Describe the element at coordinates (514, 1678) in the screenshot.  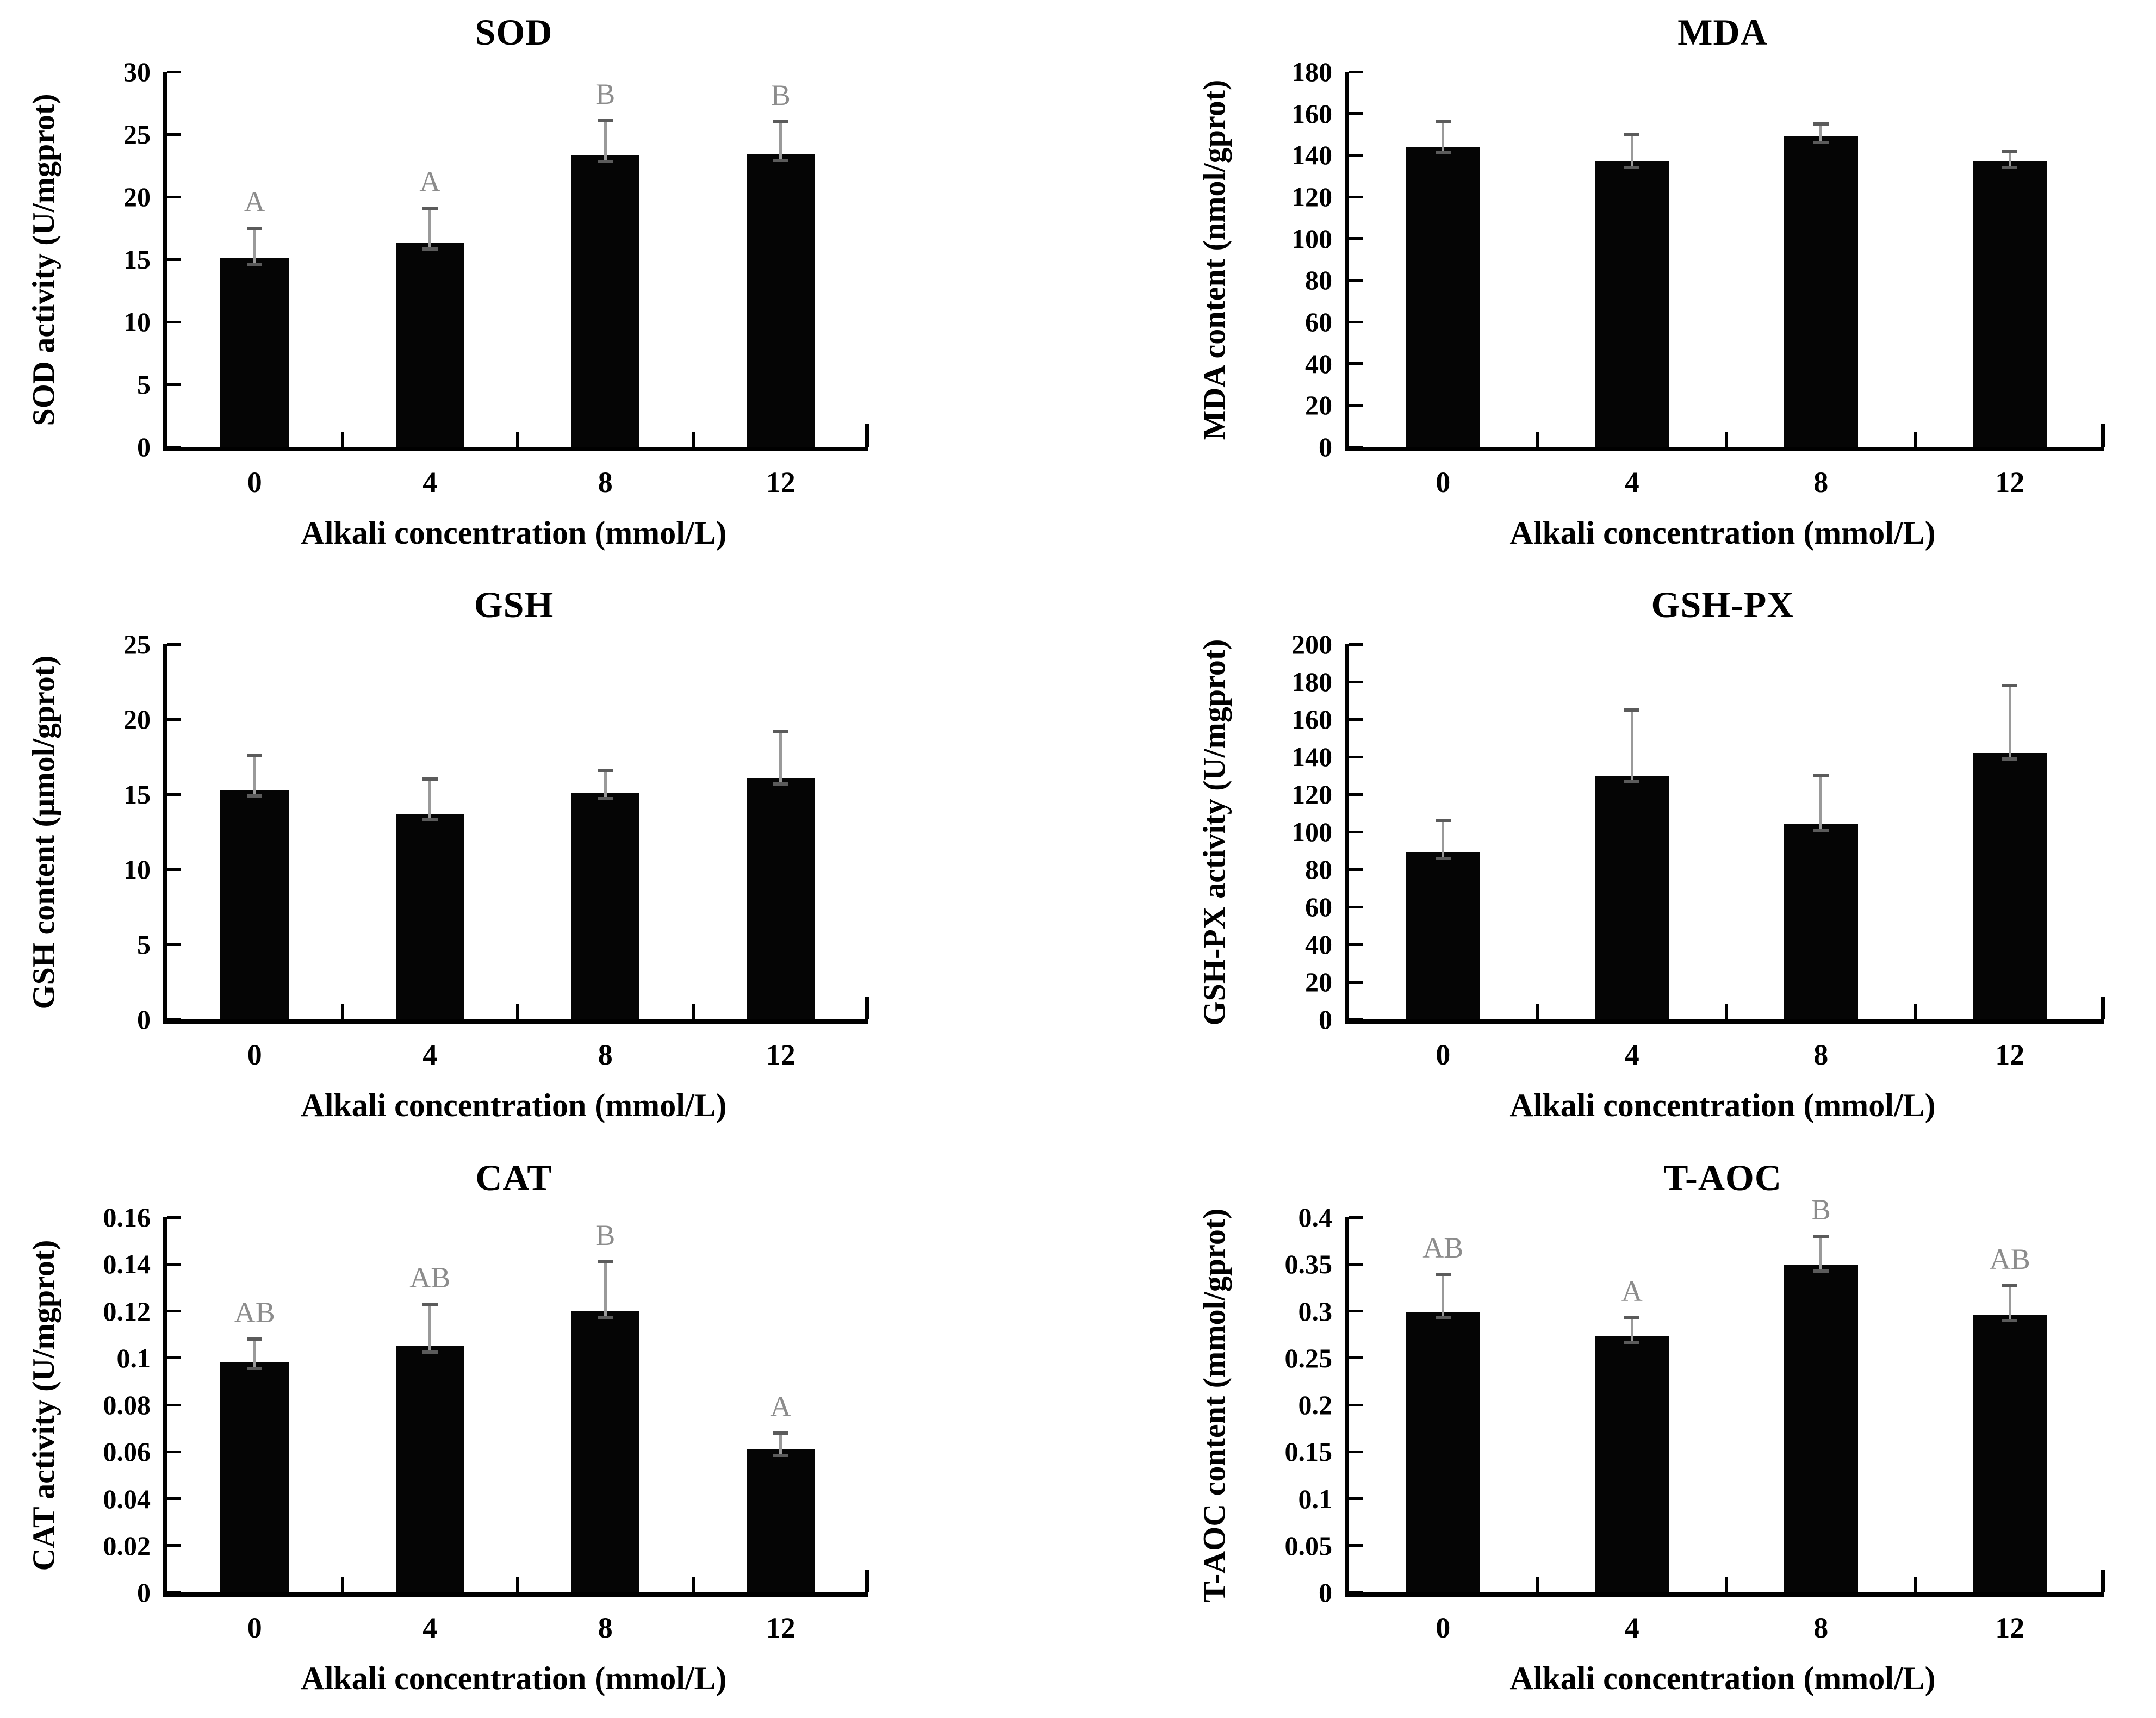
I see `x-axis-label-cat: Alkali concentration (mmol/L)` at that location.